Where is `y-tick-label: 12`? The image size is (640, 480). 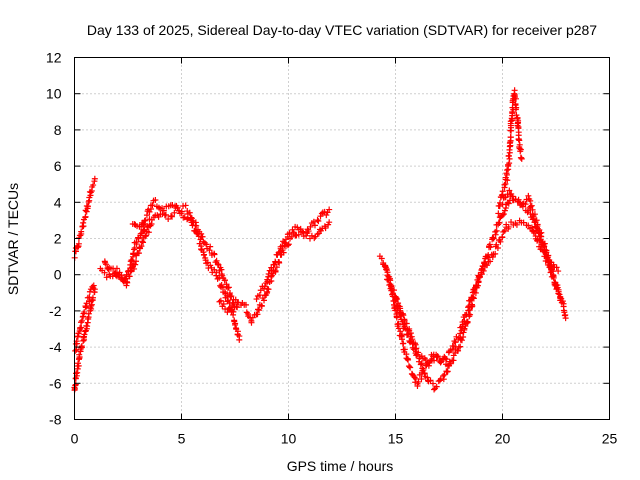 y-tick-label: 12 is located at coordinates (54, 58).